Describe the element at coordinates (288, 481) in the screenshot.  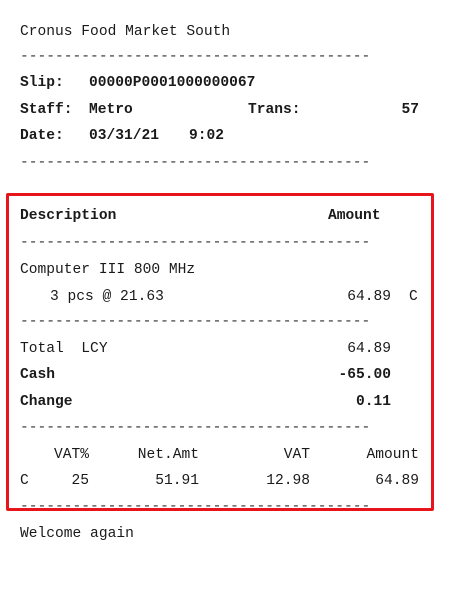
I see `vat-row-vat: 12.98` at that location.